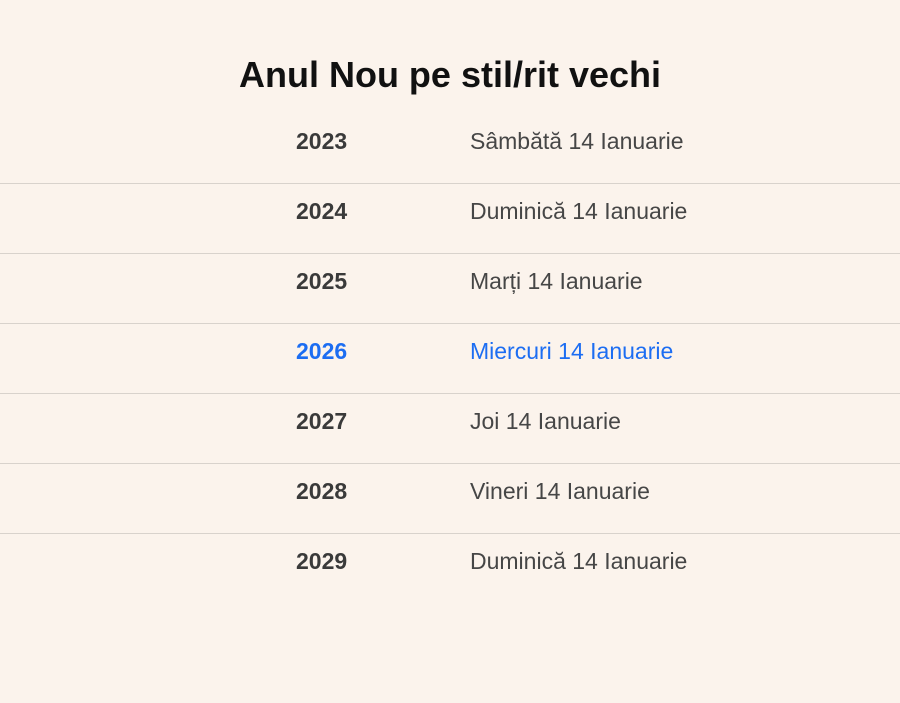 The height and width of the screenshot is (703, 900). What do you see at coordinates (322, 421) in the screenshot?
I see `year-cell: 2027` at bounding box center [322, 421].